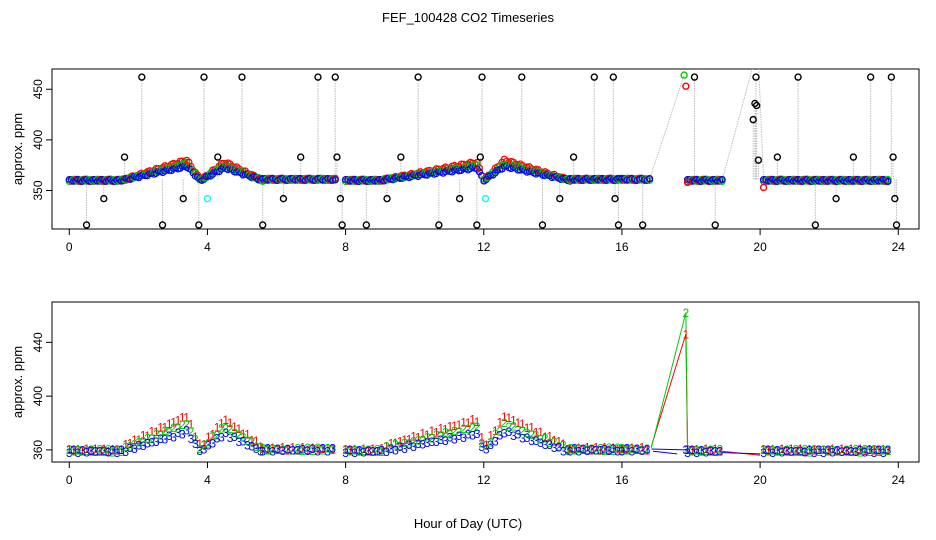 Image resolution: width=936 pixels, height=540 pixels. Describe the element at coordinates (685, 313) in the screenshot. I see `bottom-peak-label-2: 2` at that location.